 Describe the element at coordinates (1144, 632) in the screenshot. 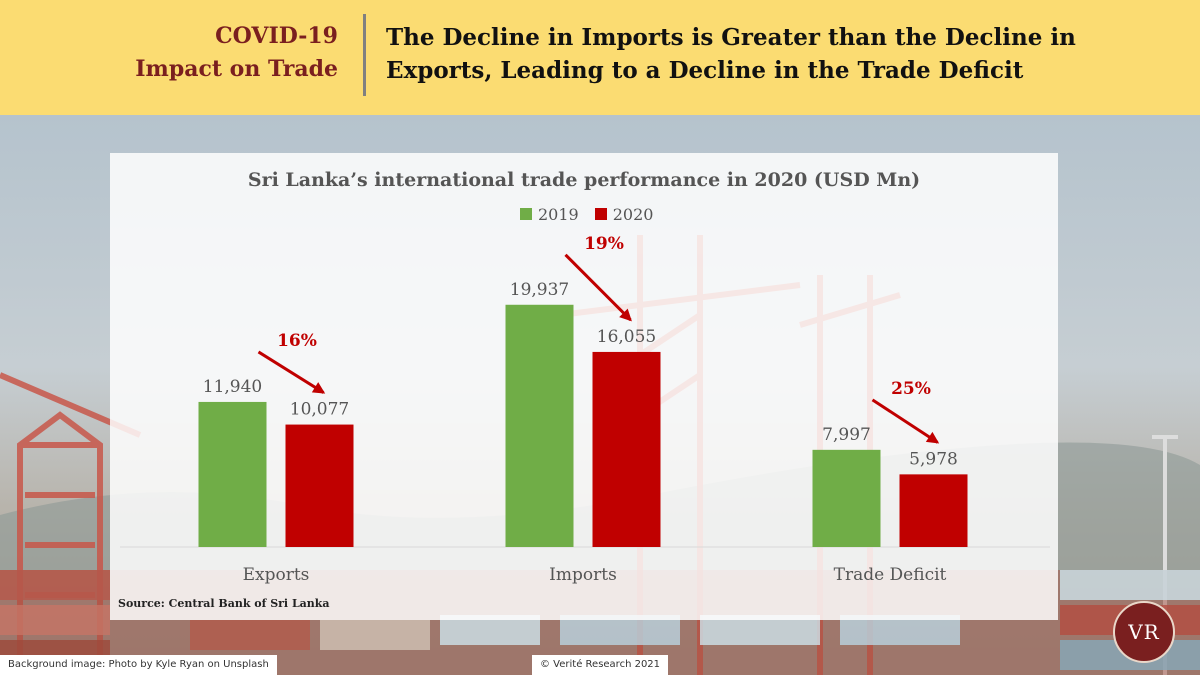

I see `verite-logo: VR` at that location.